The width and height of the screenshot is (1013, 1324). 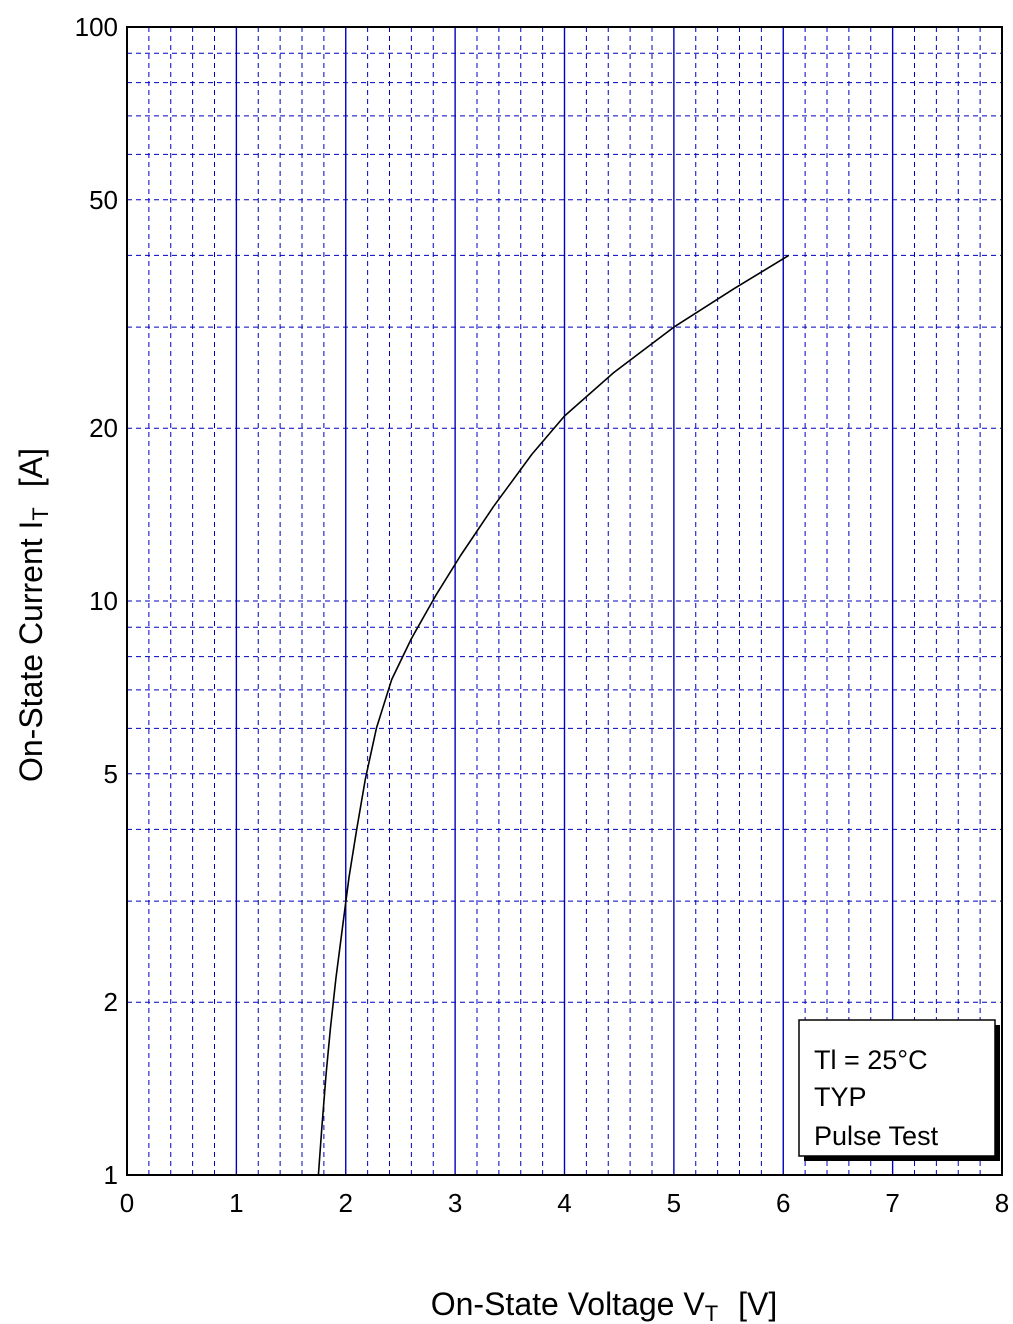 I want to click on y-tick-labels: 1 2 5 10 20 50 100, so click(x=96, y=601).